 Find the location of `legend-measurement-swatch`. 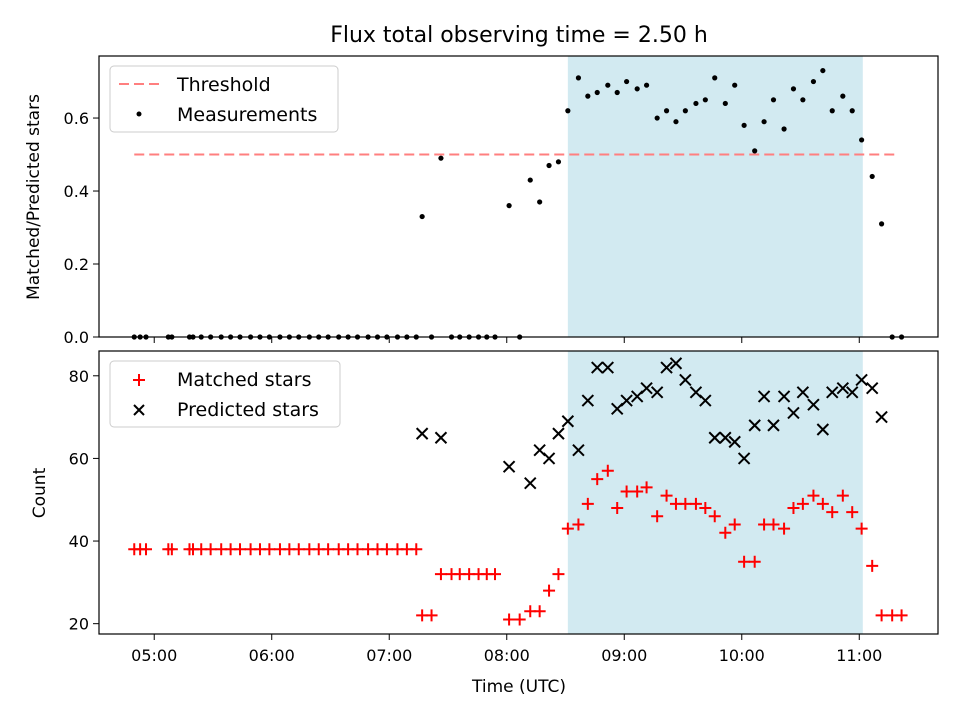

legend-measurement-swatch is located at coordinates (139, 114).